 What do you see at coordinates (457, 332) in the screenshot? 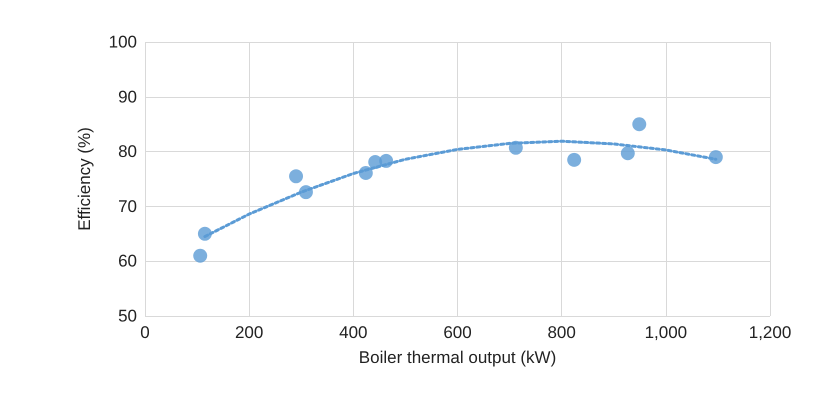
I see `x-tick-label: 600` at bounding box center [457, 332].